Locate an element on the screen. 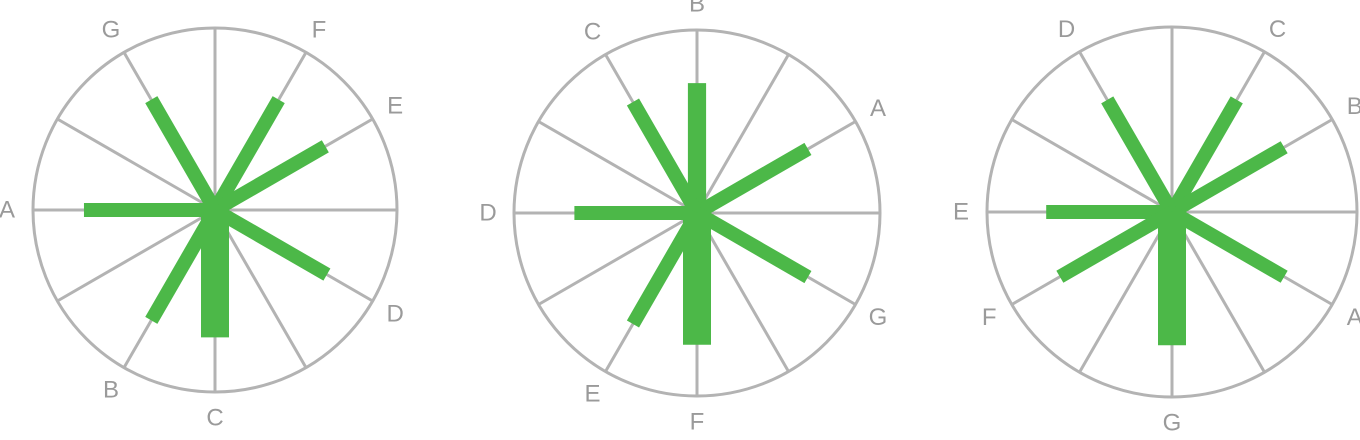 The height and width of the screenshot is (440, 1360). bar-B is located at coordinates (1228, 180).